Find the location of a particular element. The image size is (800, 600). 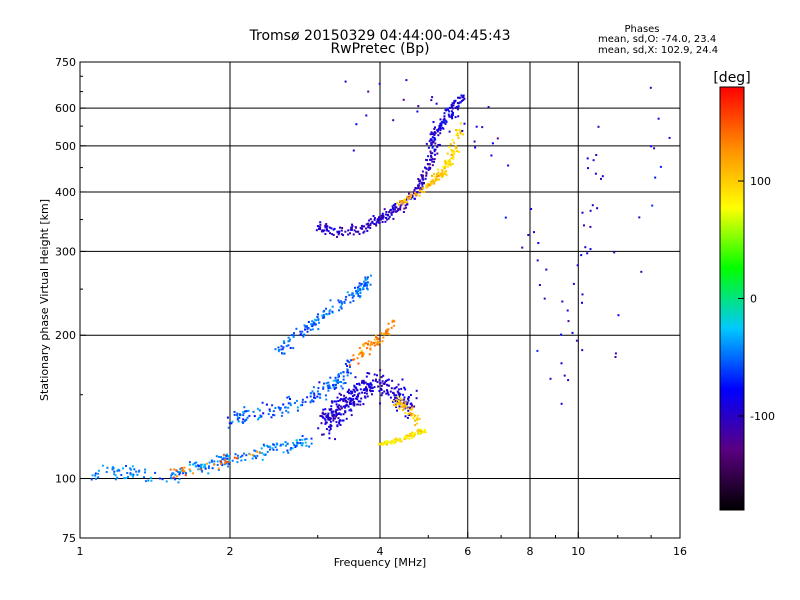

y-tick-label: 300 is located at coordinates (65, 251).